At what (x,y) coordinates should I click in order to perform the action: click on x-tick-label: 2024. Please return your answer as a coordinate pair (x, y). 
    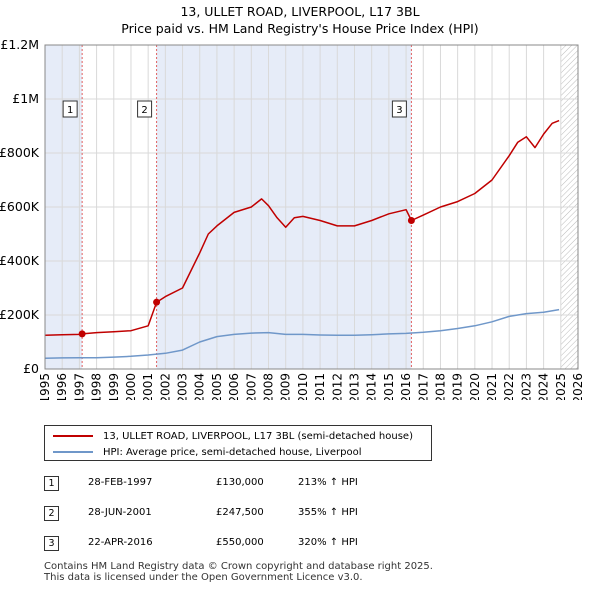
    Looking at the image, I should click on (544, 386).